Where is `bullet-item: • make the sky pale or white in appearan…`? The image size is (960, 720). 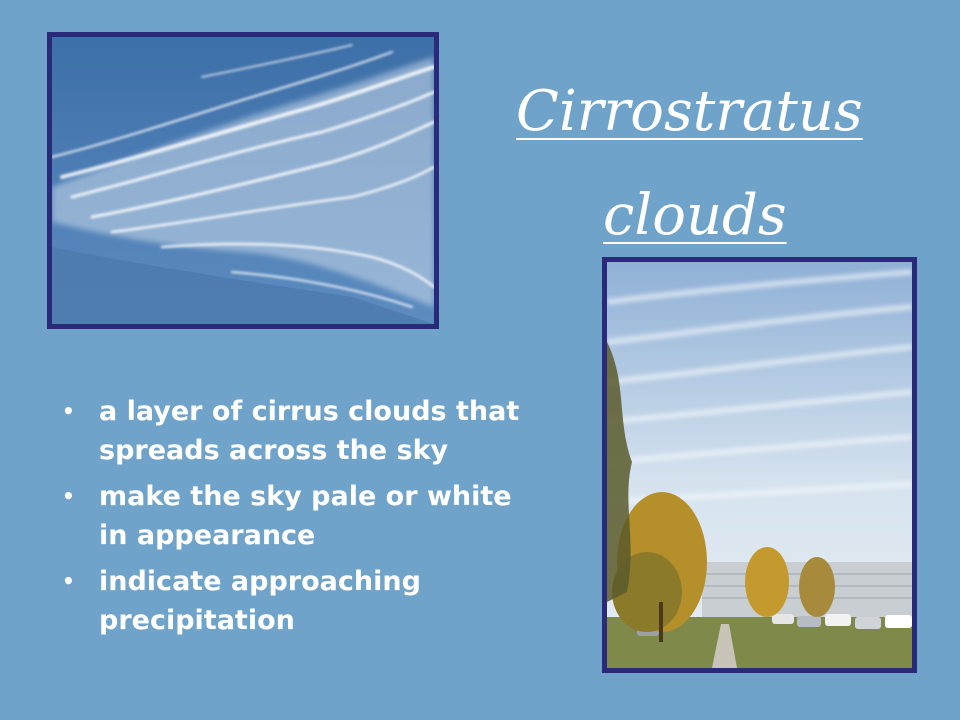
bullet-item: • make the sky pale or white in appearan… is located at coordinates (297, 516).